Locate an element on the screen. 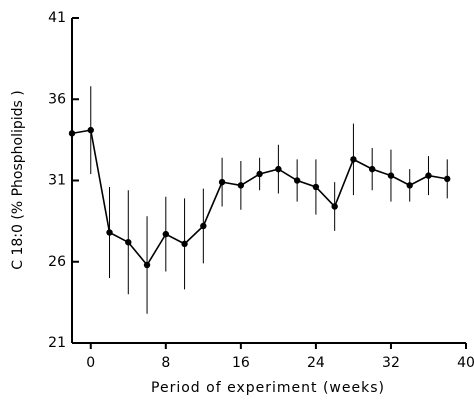 The height and width of the screenshot is (410, 474). y-tick-label: 21 is located at coordinates (57, 343).